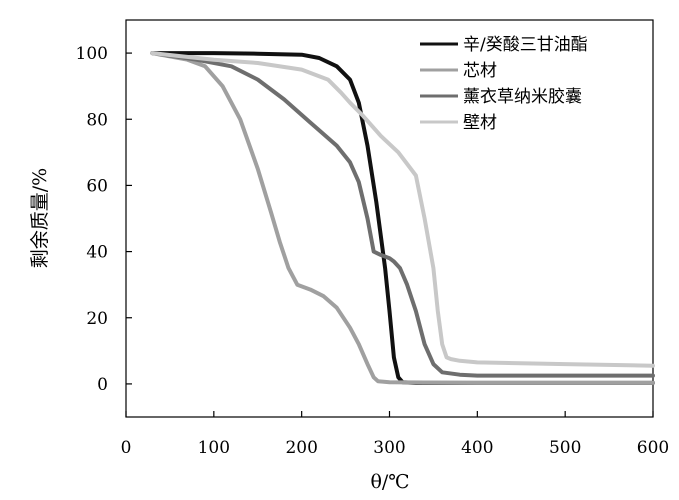 The image size is (679, 500). What do you see at coordinates (653, 448) in the screenshot?
I see `x-tick-label: 600` at bounding box center [653, 448].